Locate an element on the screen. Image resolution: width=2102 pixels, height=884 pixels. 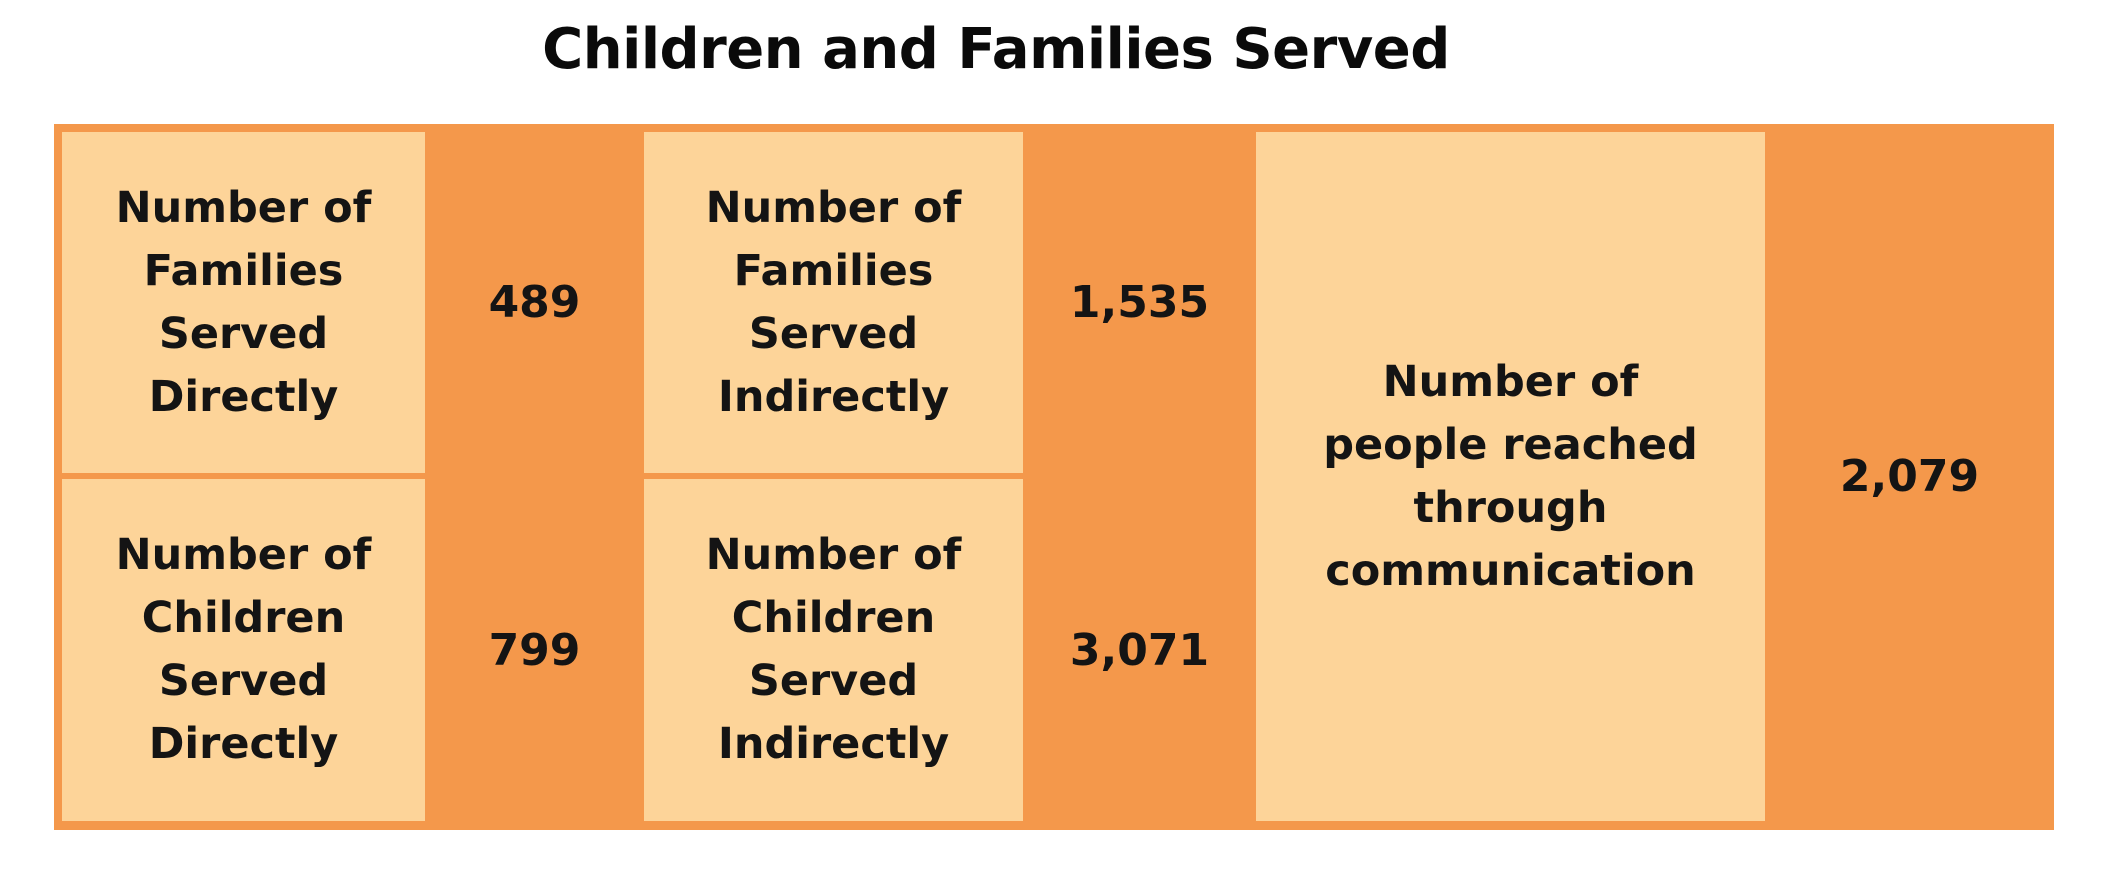
children-served-indirectly-label-box: Number of Children Served Indirectly is located at coordinates (833, 650).